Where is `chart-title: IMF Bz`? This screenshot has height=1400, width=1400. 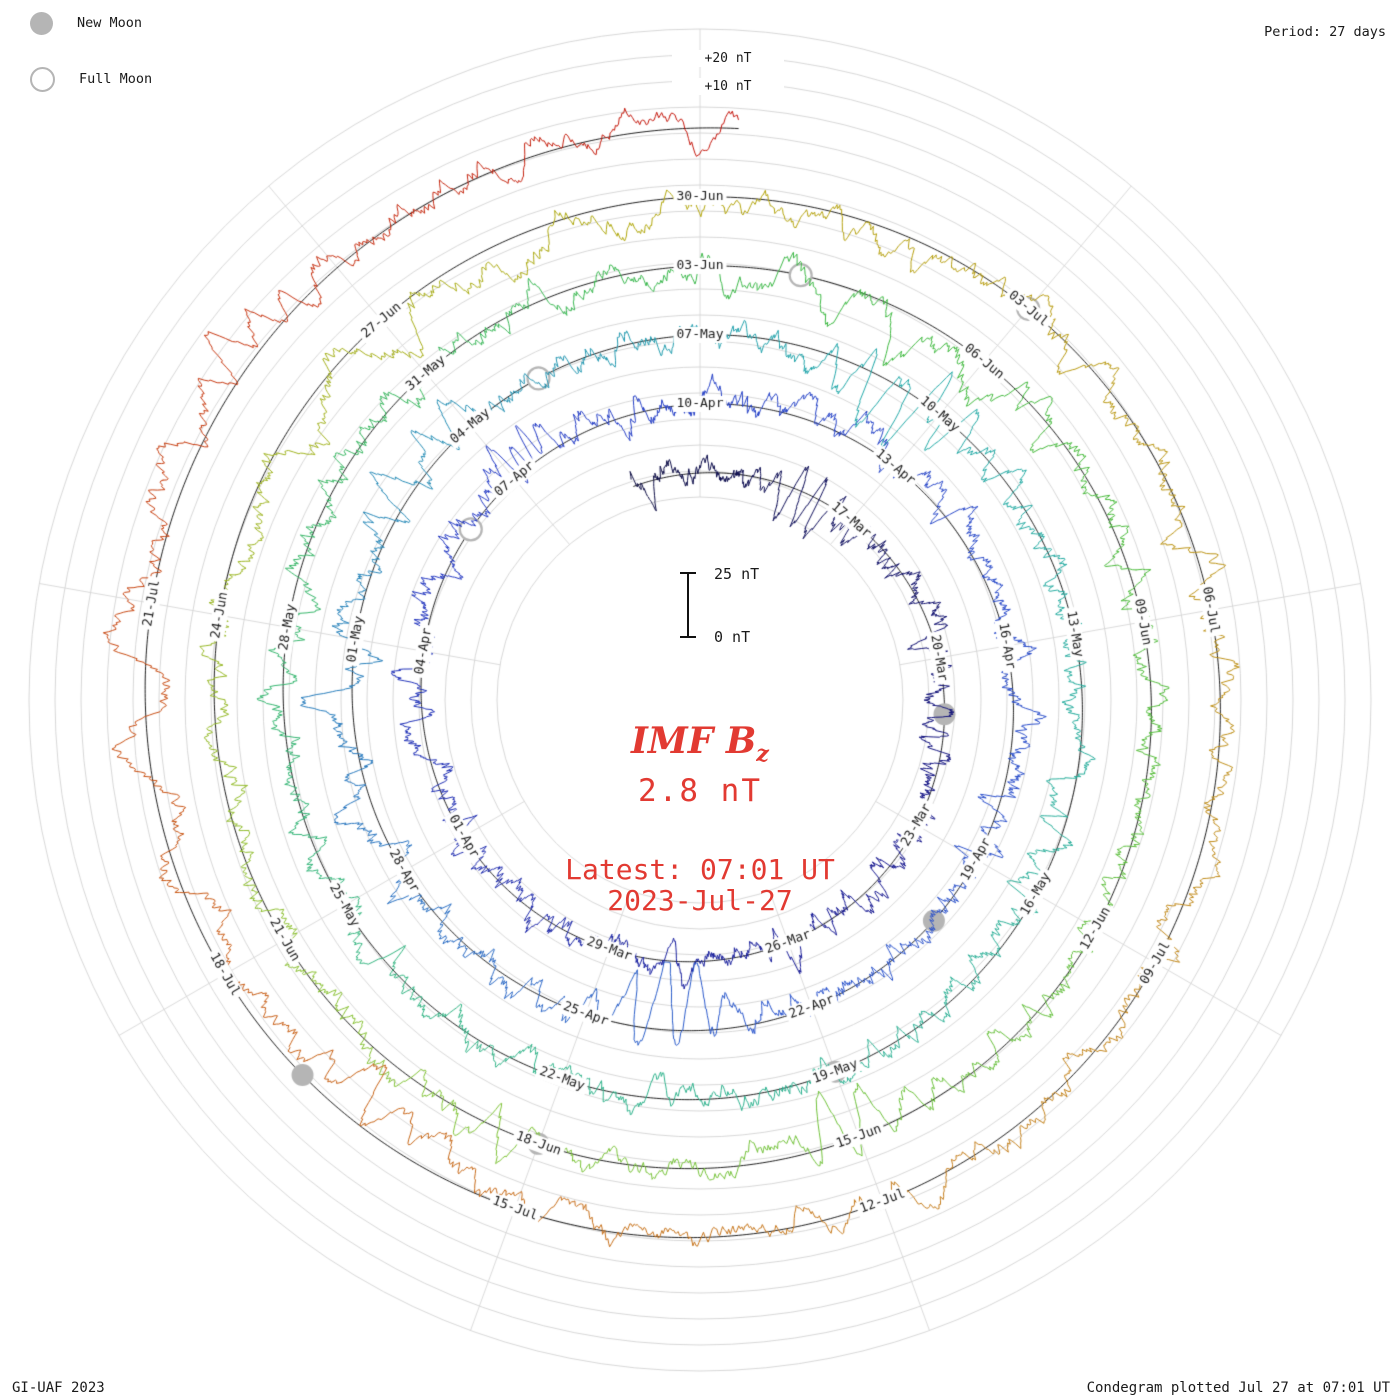 chart-title: IMF Bz is located at coordinates (700, 743).